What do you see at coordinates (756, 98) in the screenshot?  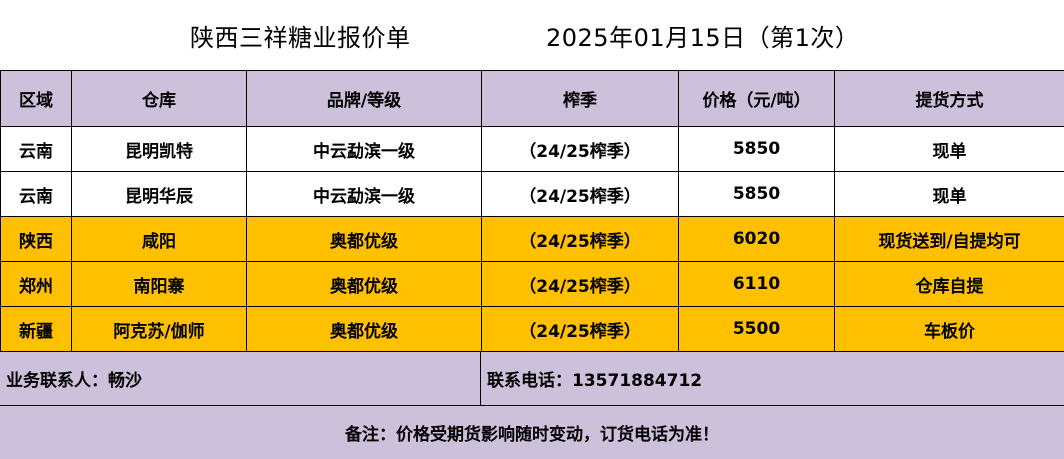 I see `header-price: 价格（元/吨）` at bounding box center [756, 98].